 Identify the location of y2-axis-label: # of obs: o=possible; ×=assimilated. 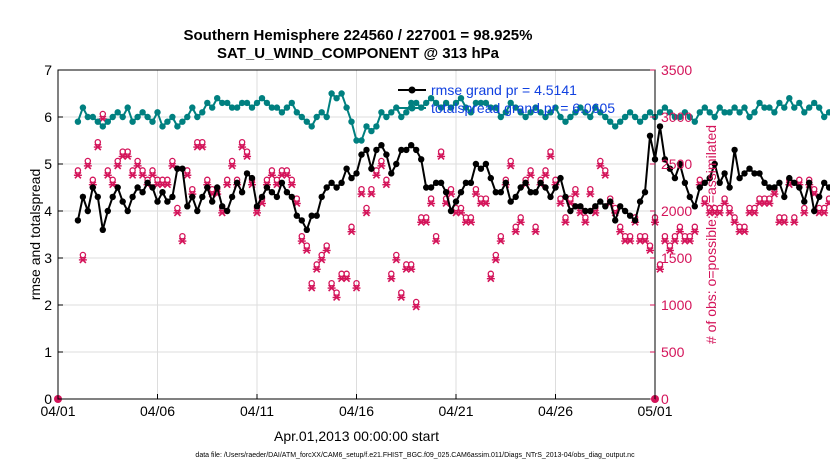
(711, 234).